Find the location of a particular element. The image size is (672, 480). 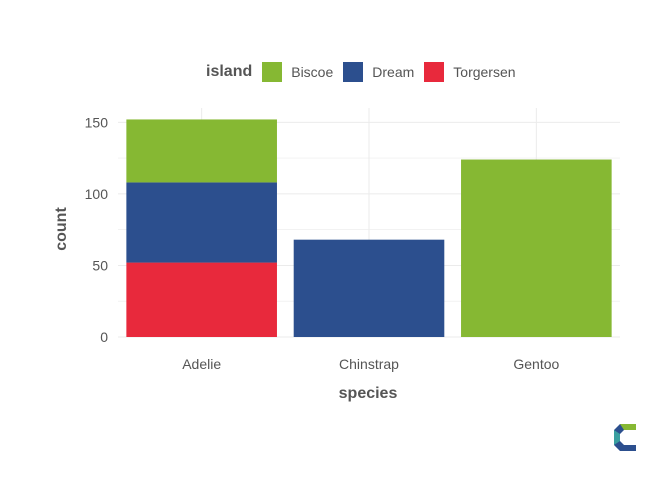

y-tick-label: 100 is located at coordinates (97, 194).